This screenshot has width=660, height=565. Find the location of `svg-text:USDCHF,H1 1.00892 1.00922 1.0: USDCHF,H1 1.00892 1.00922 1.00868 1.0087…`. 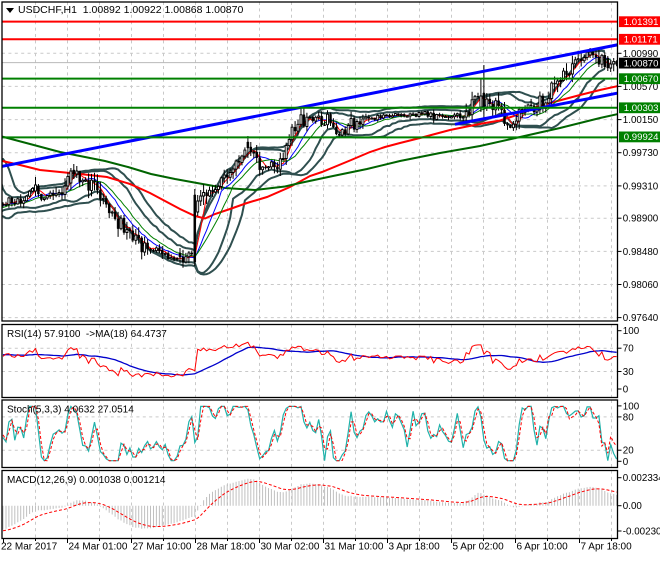

svg-text:USDCHF,H1 1.00892 1.00922 1.0: USDCHF,H1 1.00892 1.00922 1.00868 1.0087… is located at coordinates (130, 10).